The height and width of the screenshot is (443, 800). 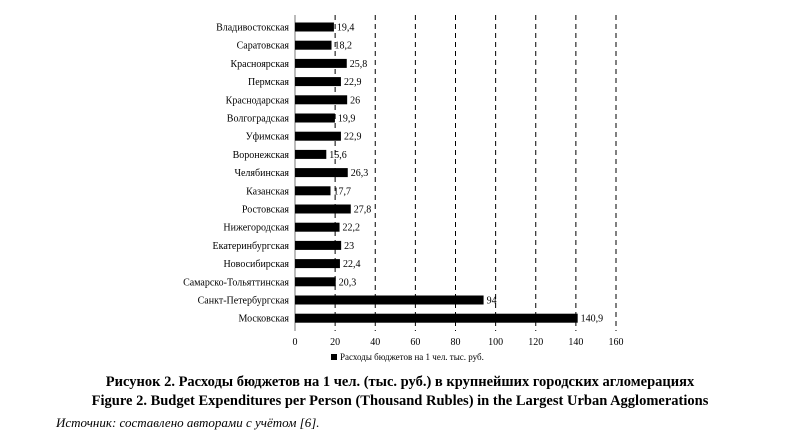 What do you see at coordinates (495, 342) in the screenshot?
I see `x-tick-label: 100` at bounding box center [495, 342].